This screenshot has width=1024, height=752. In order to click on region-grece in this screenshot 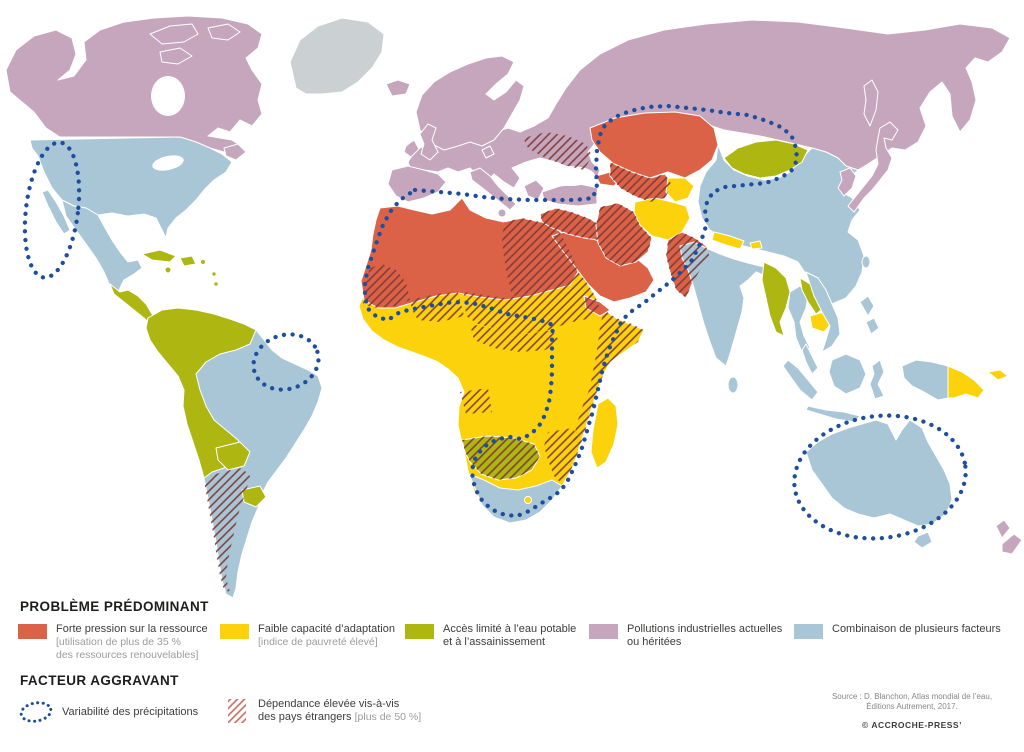, I will do `click(534, 190)`.